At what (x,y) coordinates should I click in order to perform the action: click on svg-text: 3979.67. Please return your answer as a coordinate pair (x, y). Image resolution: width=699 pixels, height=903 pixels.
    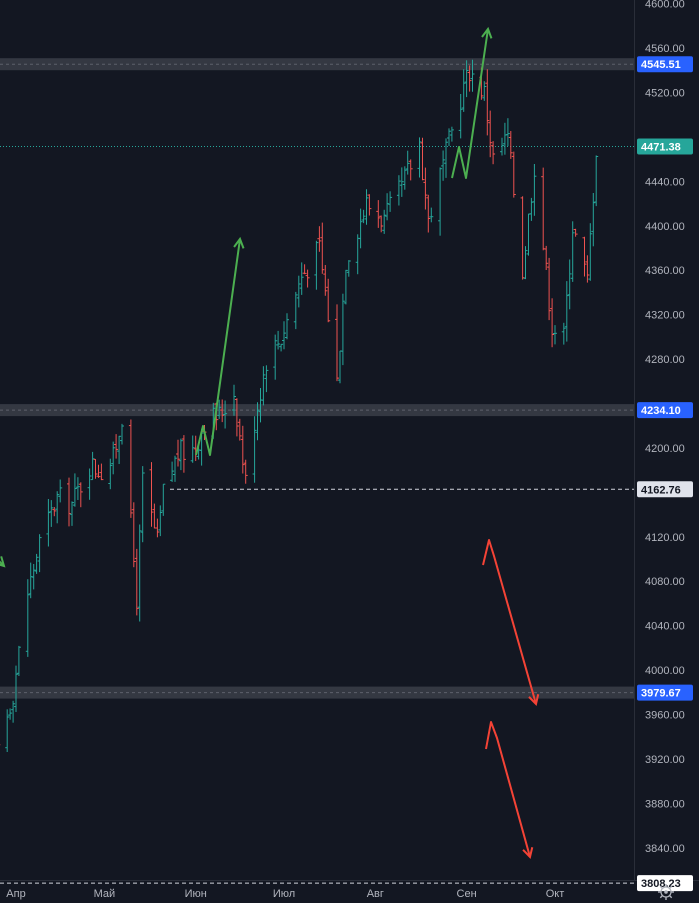
    Looking at the image, I should click on (661, 694).